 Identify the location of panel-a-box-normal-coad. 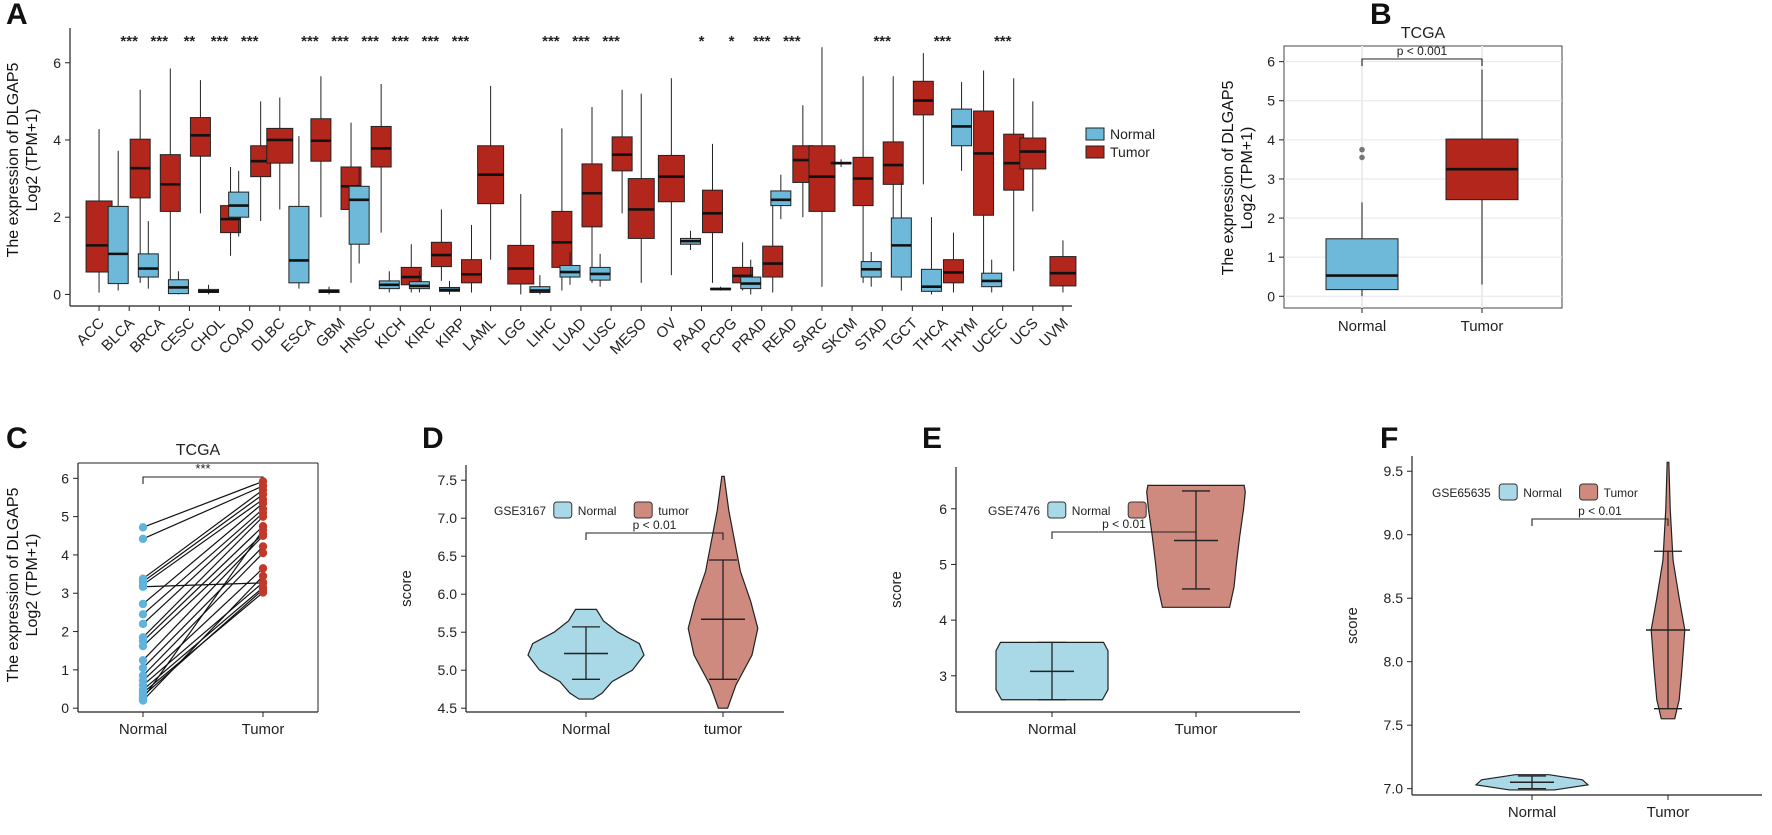
(239, 203).